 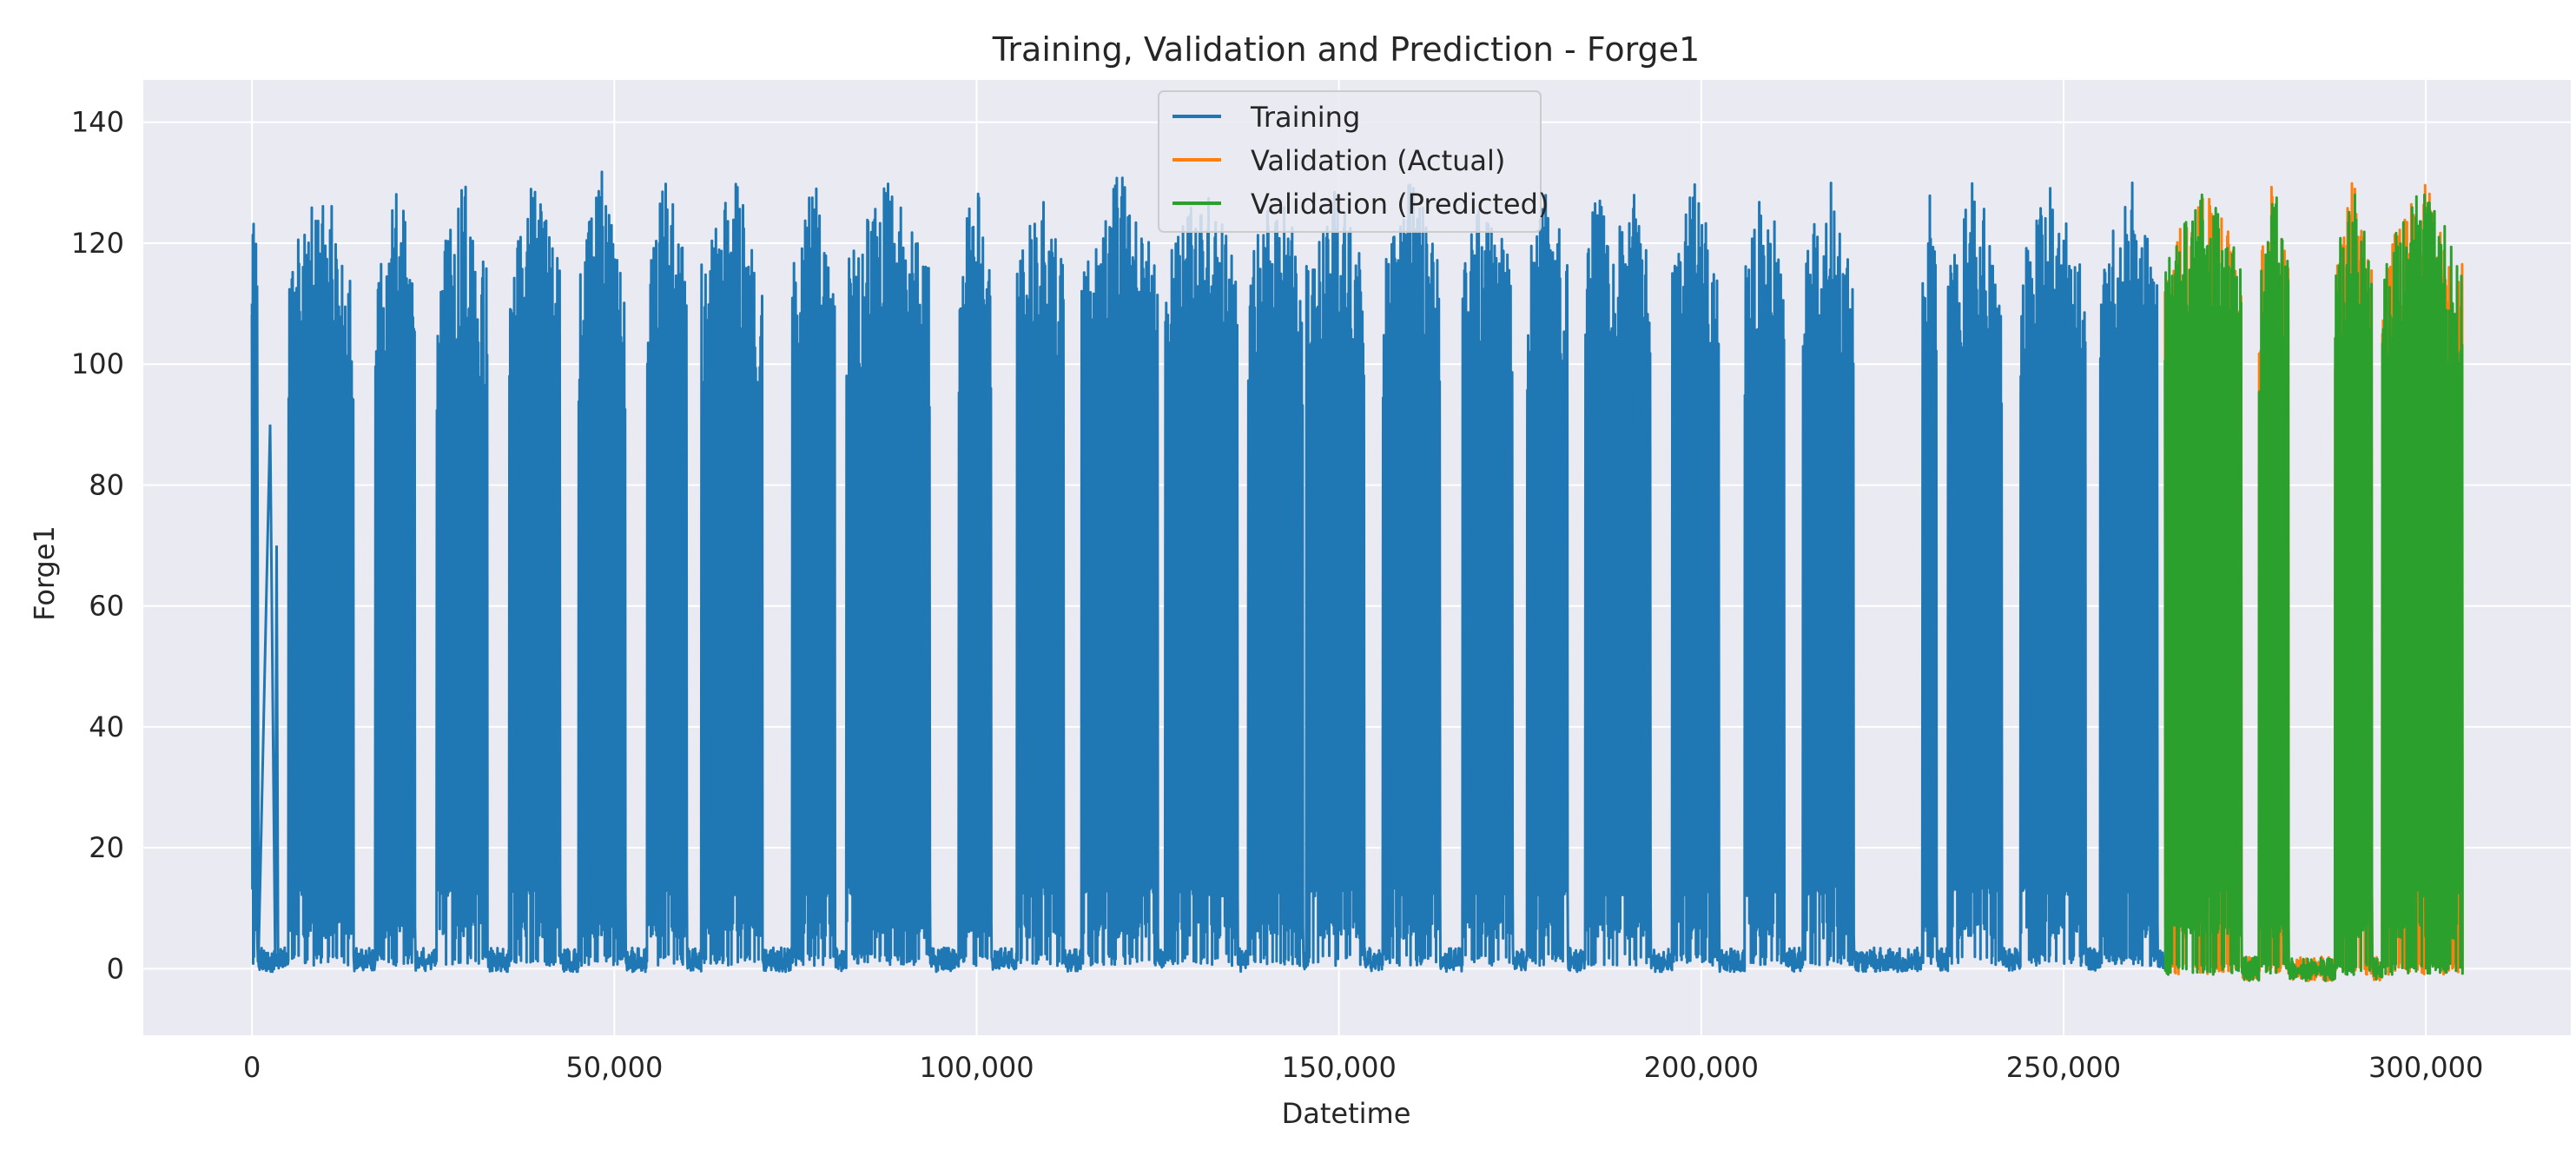 I want to click on y-tick-labels: 0 20 40 60 80 100 120 140, so click(x=97, y=546).